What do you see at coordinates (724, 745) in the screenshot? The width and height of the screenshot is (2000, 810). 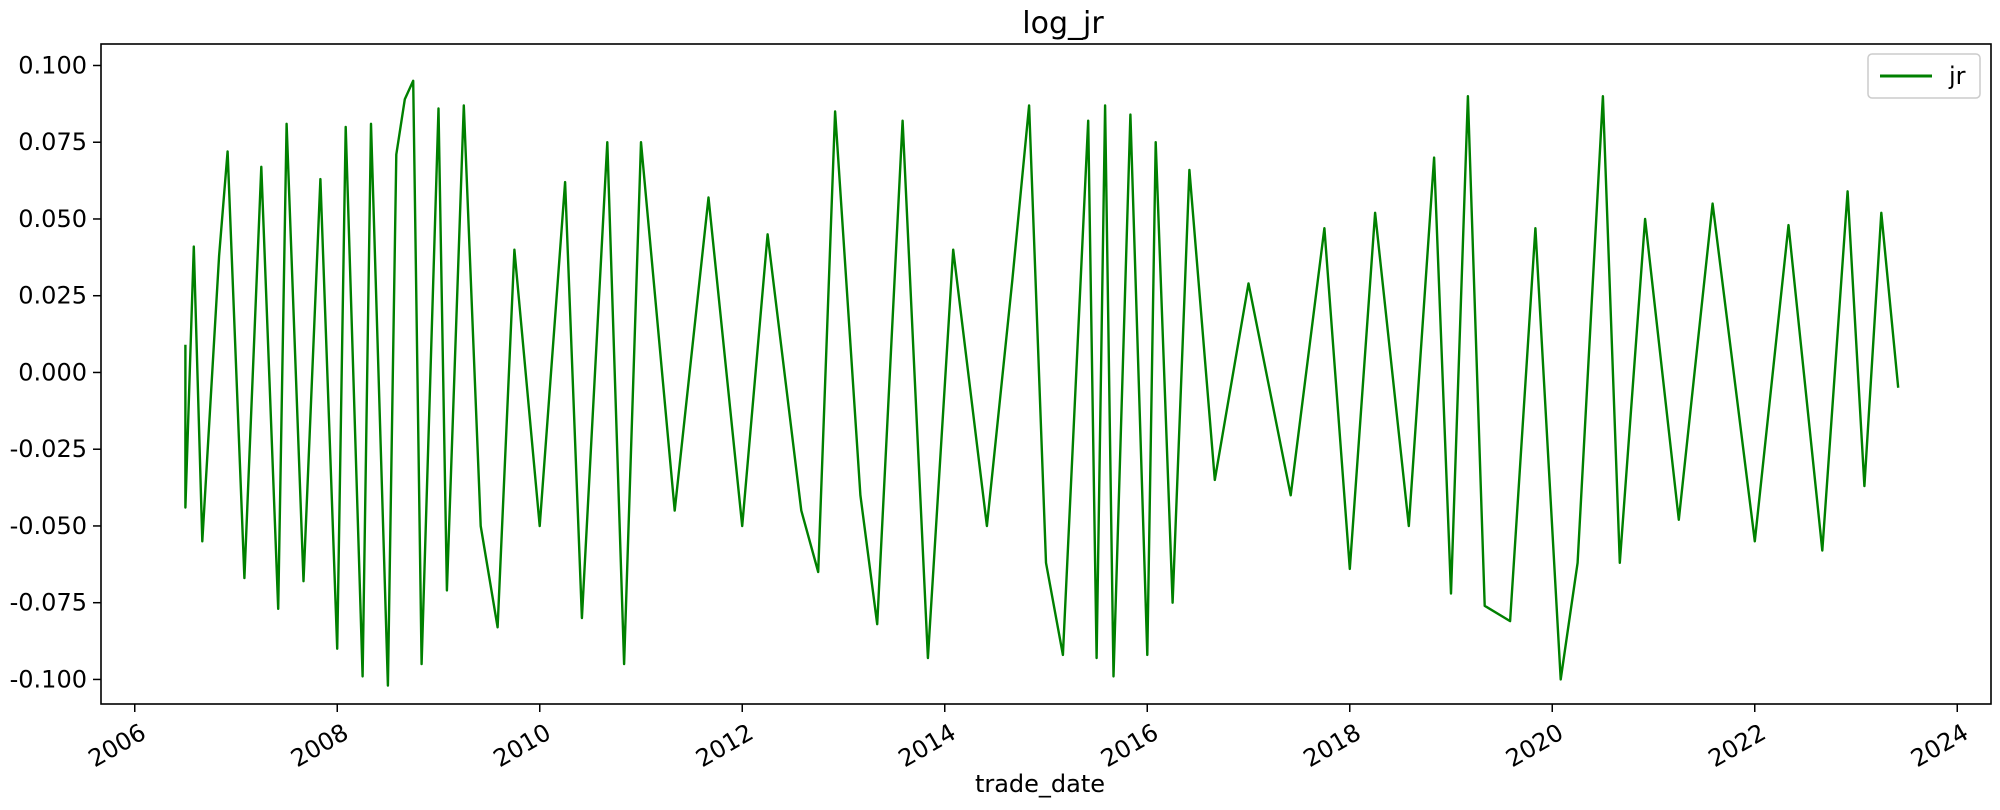 I see `x-tick-label: 2012` at bounding box center [724, 745].